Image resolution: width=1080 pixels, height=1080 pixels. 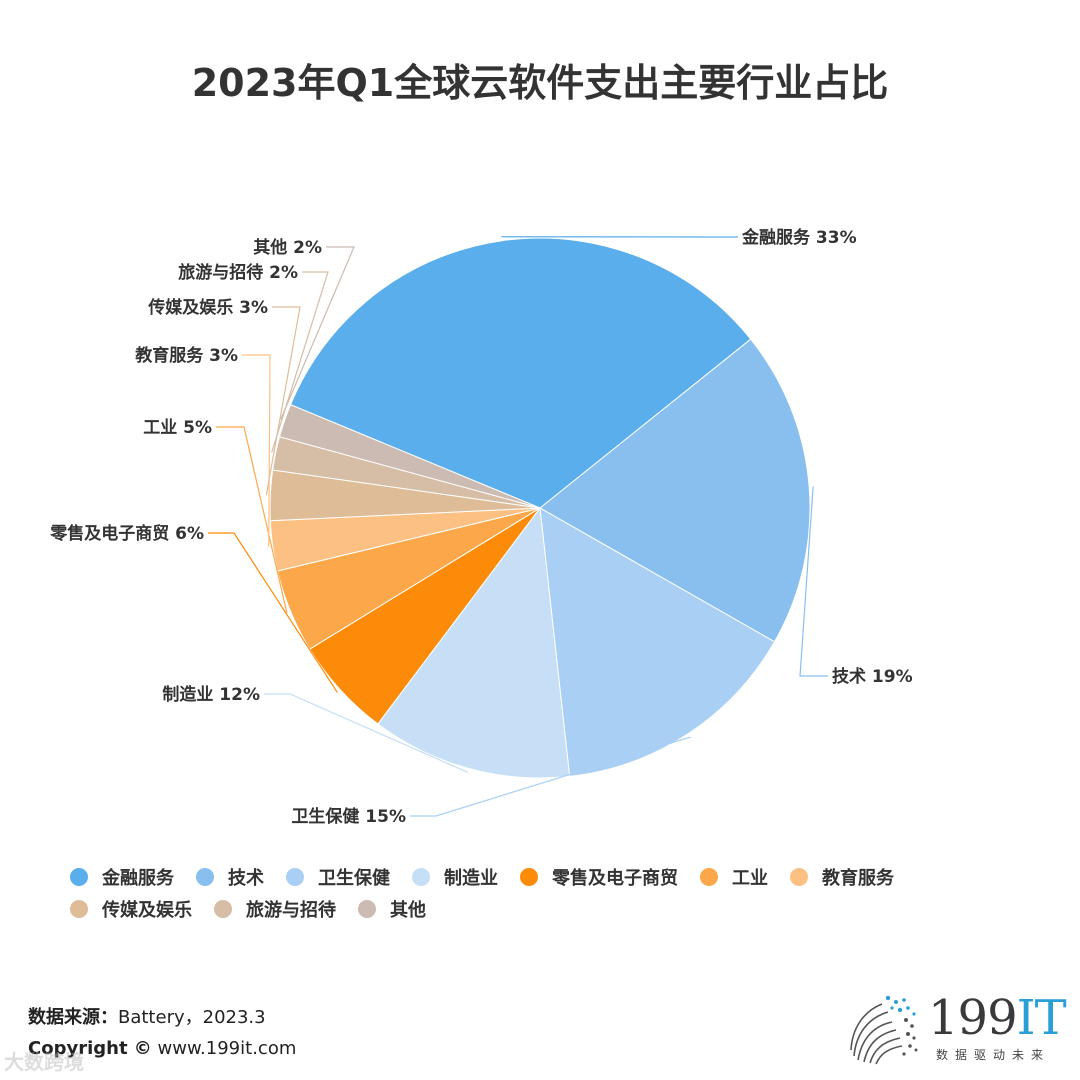 I want to click on slice-2-leader, so click(x=813, y=581).